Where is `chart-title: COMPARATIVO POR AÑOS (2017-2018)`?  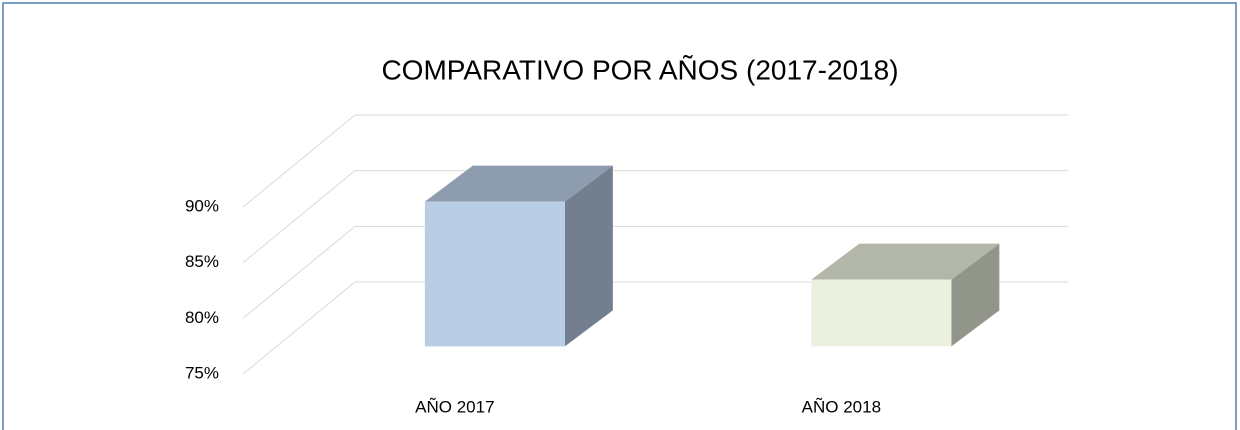 chart-title: COMPARATIVO POR AÑOS (2017-2018) is located at coordinates (639, 69).